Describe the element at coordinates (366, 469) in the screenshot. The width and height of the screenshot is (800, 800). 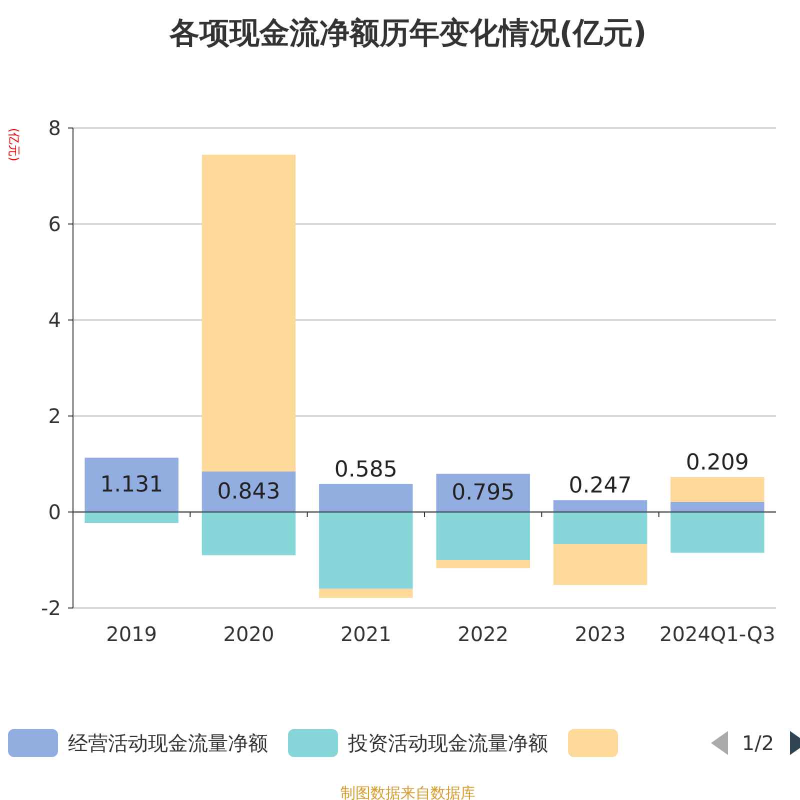
I see `data-label: 0.585` at that location.